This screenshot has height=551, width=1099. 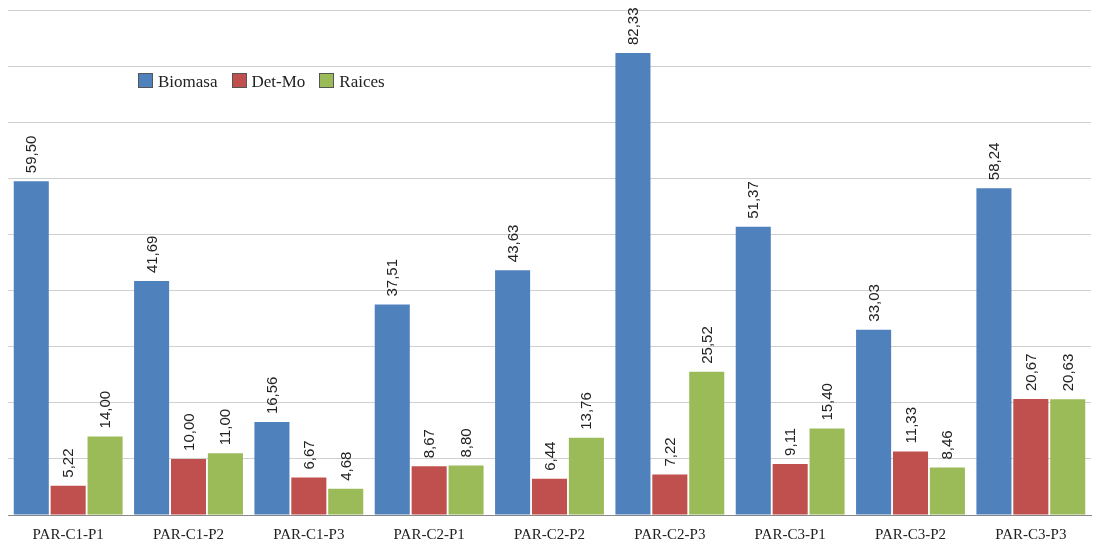 I want to click on data-label: 82,33, so click(x=632, y=26).